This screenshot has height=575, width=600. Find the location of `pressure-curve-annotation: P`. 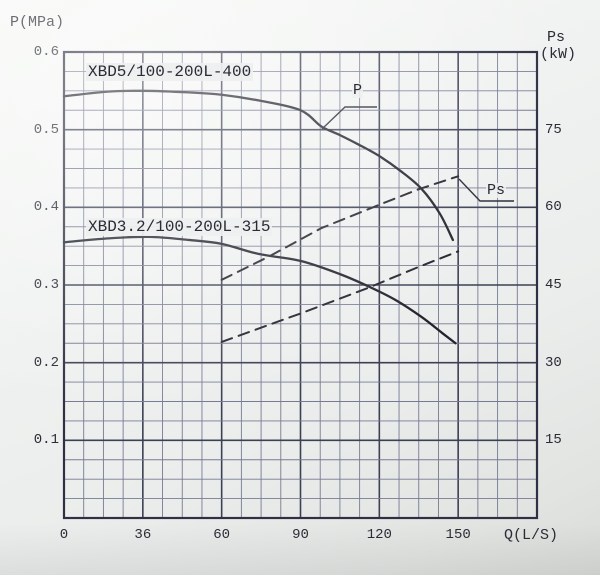

pressure-curve-annotation: P is located at coordinates (358, 90).